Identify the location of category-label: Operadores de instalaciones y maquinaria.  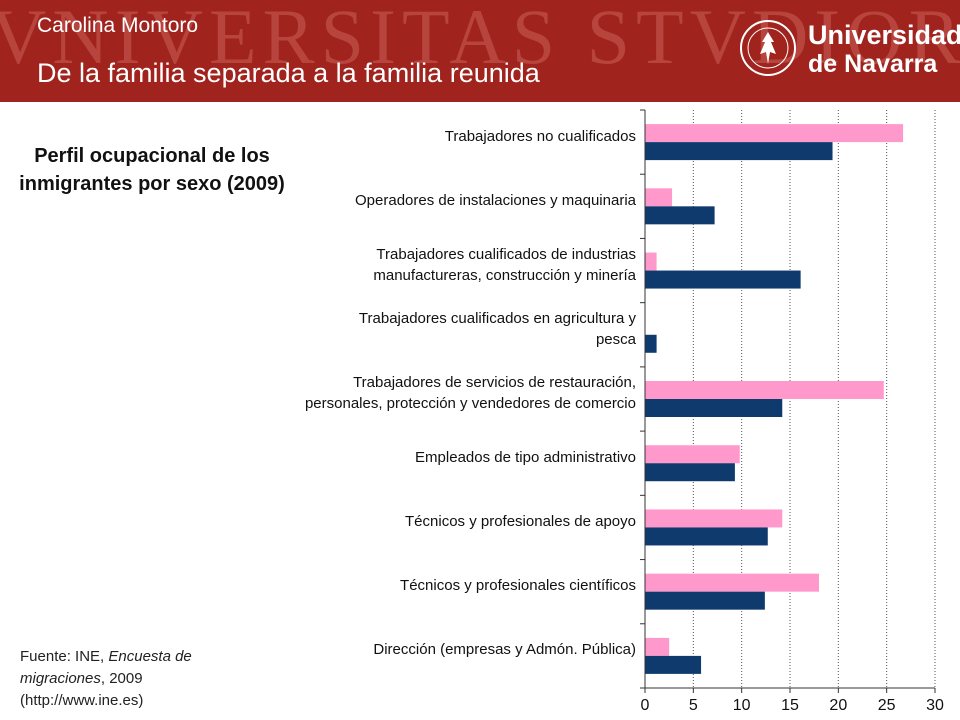
(495, 200).